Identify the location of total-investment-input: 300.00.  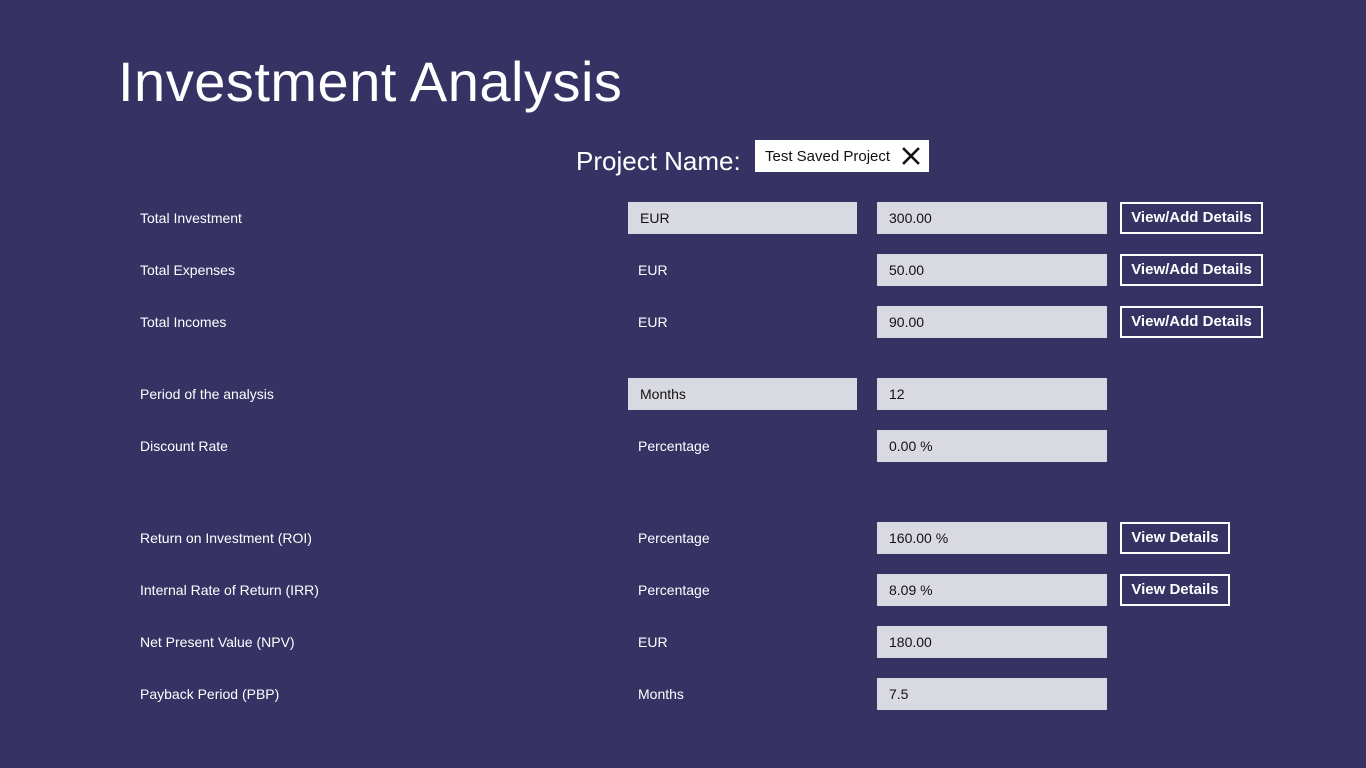
(992, 218).